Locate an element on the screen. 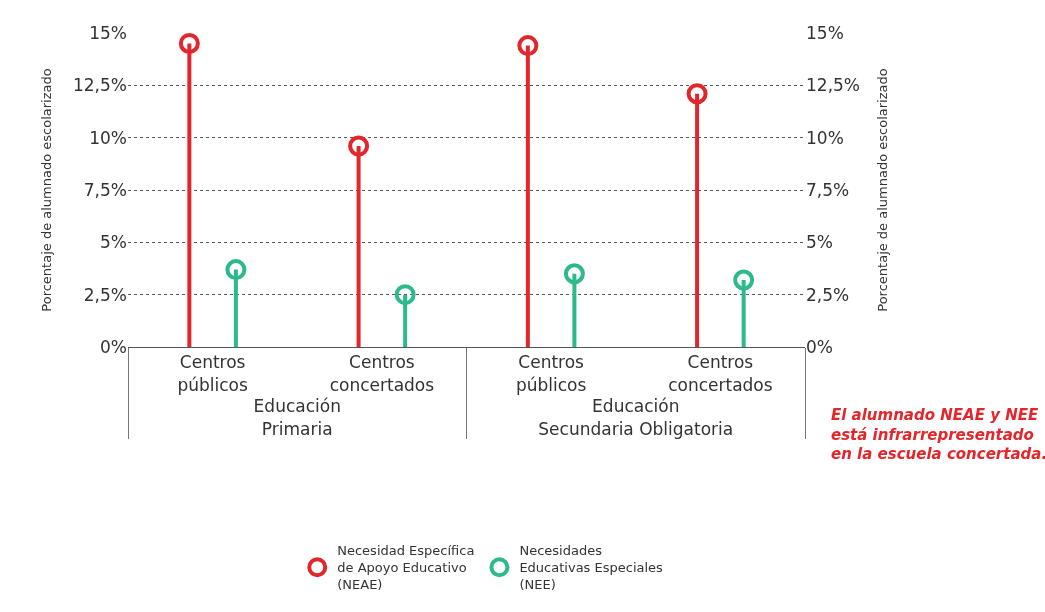 The height and width of the screenshot is (612, 1045). y-axis-title: Porcentaje de alumnado escolarizado is located at coordinates (46, 190).